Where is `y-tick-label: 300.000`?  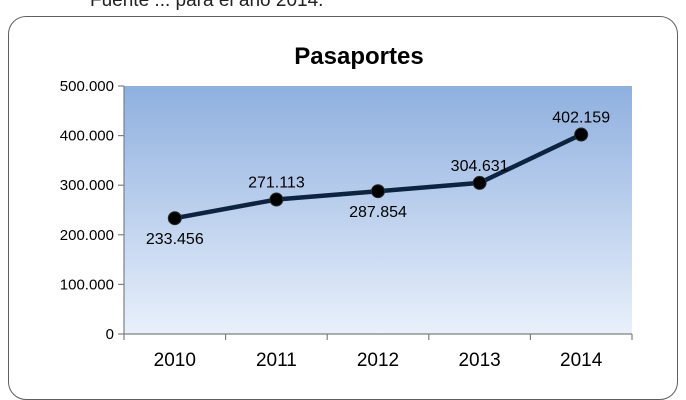
y-tick-label: 300.000 is located at coordinates (87, 185).